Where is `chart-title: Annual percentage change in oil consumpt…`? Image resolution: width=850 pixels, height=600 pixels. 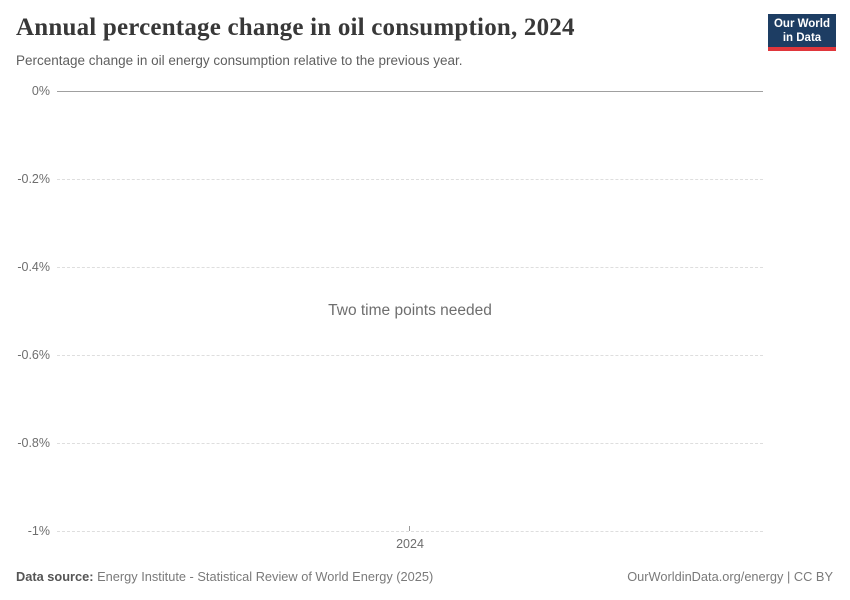
chart-title: Annual percentage change in oil consumpt… is located at coordinates (295, 27).